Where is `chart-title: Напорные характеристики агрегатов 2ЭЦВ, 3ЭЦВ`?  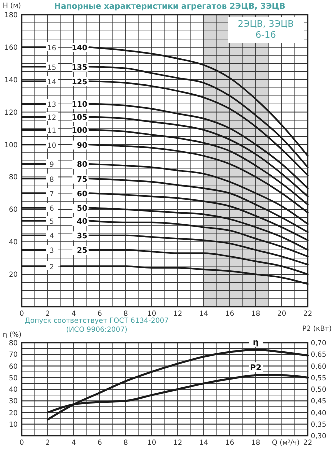 chart-title: Напорные характеристики агрегатов 2ЭЦВ, 3ЭЦВ is located at coordinates (170, 6).